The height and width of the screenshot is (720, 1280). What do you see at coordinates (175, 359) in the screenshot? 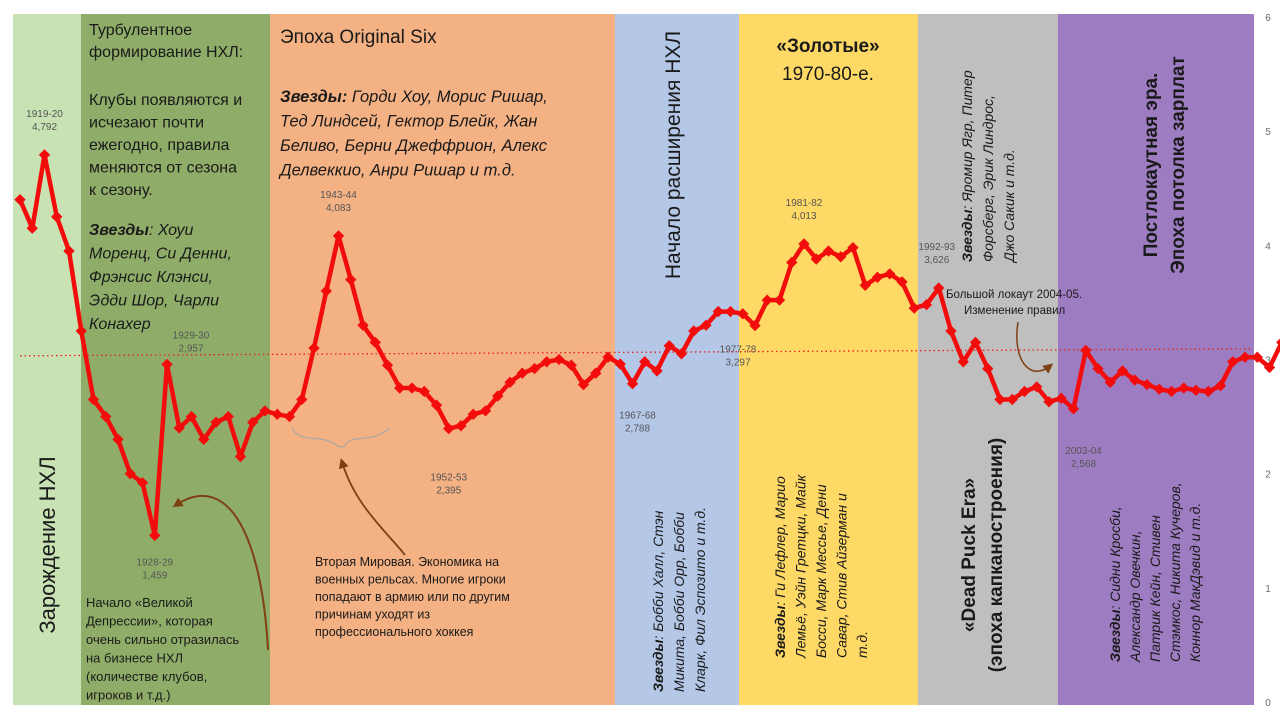
I see `era-band-turbulent` at bounding box center [175, 359].